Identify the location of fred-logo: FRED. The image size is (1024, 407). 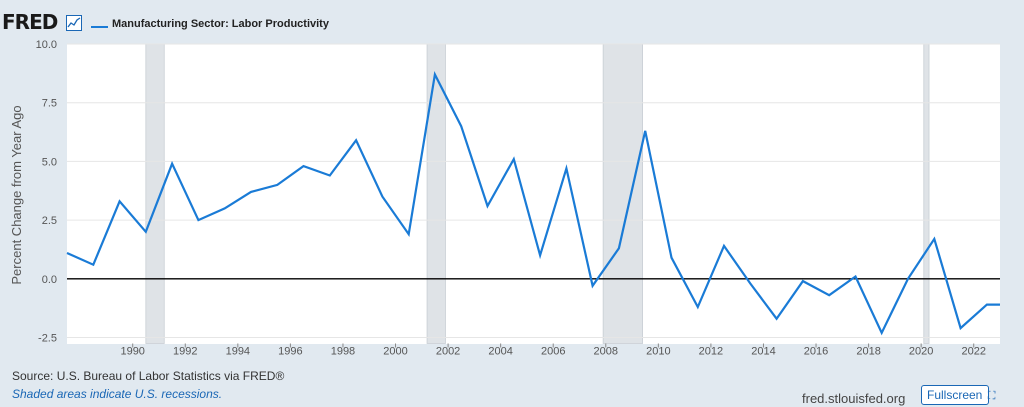
(30, 22).